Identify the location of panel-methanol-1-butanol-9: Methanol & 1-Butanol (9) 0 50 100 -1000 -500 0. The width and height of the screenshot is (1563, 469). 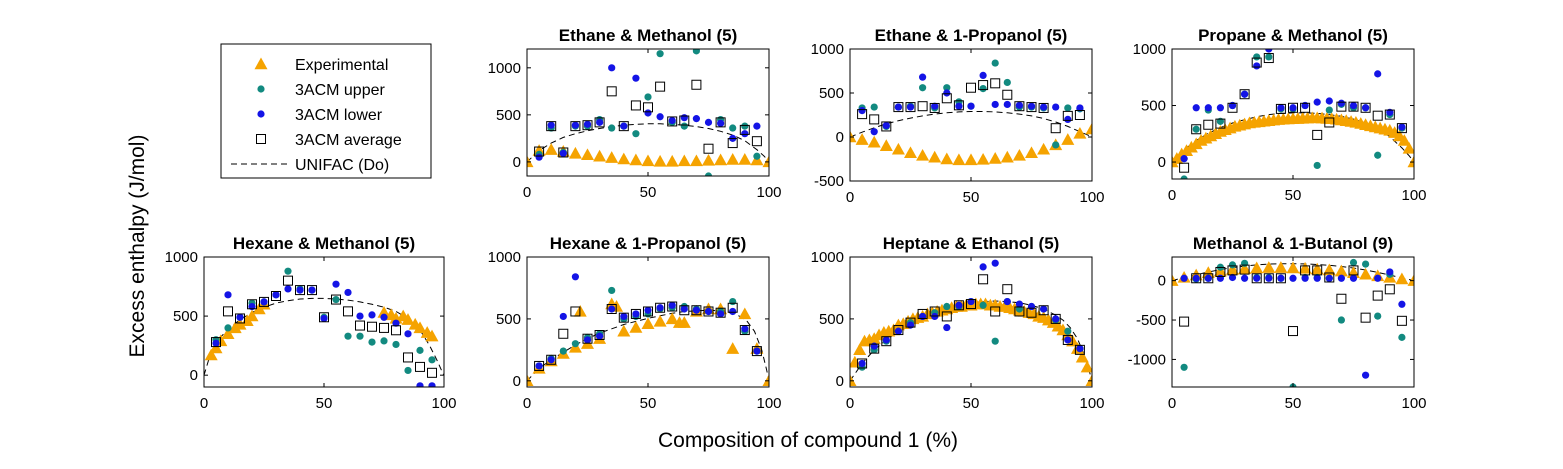
(1277, 323).